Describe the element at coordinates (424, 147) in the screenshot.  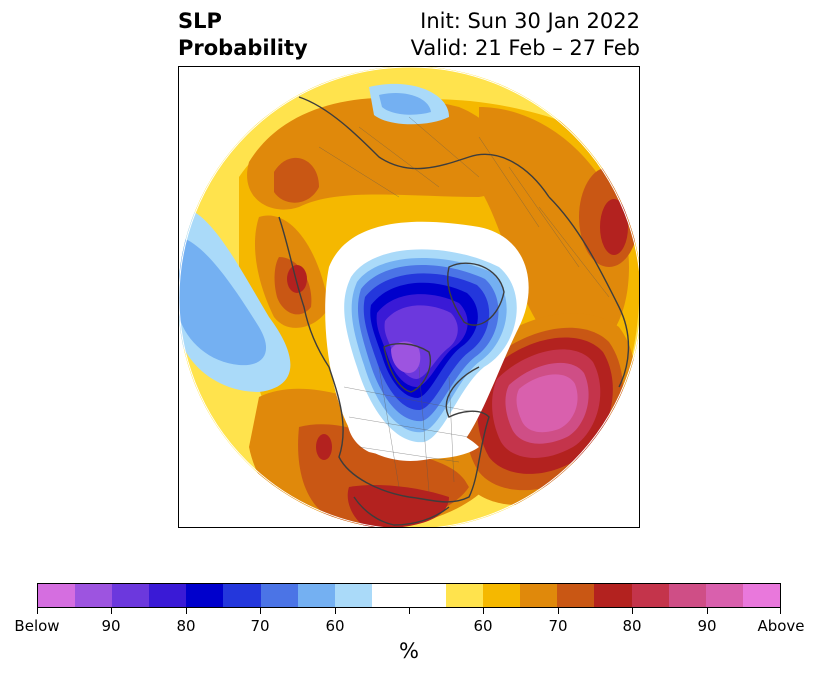
I see `europe-coast` at that location.